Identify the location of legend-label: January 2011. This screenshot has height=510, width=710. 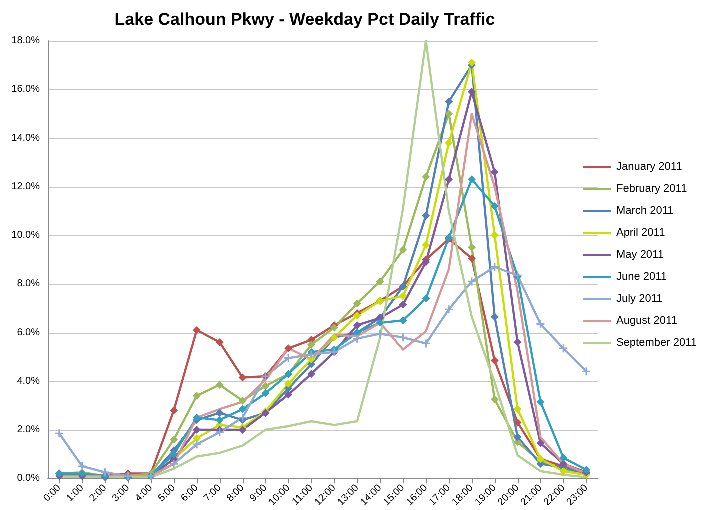
(649, 167).